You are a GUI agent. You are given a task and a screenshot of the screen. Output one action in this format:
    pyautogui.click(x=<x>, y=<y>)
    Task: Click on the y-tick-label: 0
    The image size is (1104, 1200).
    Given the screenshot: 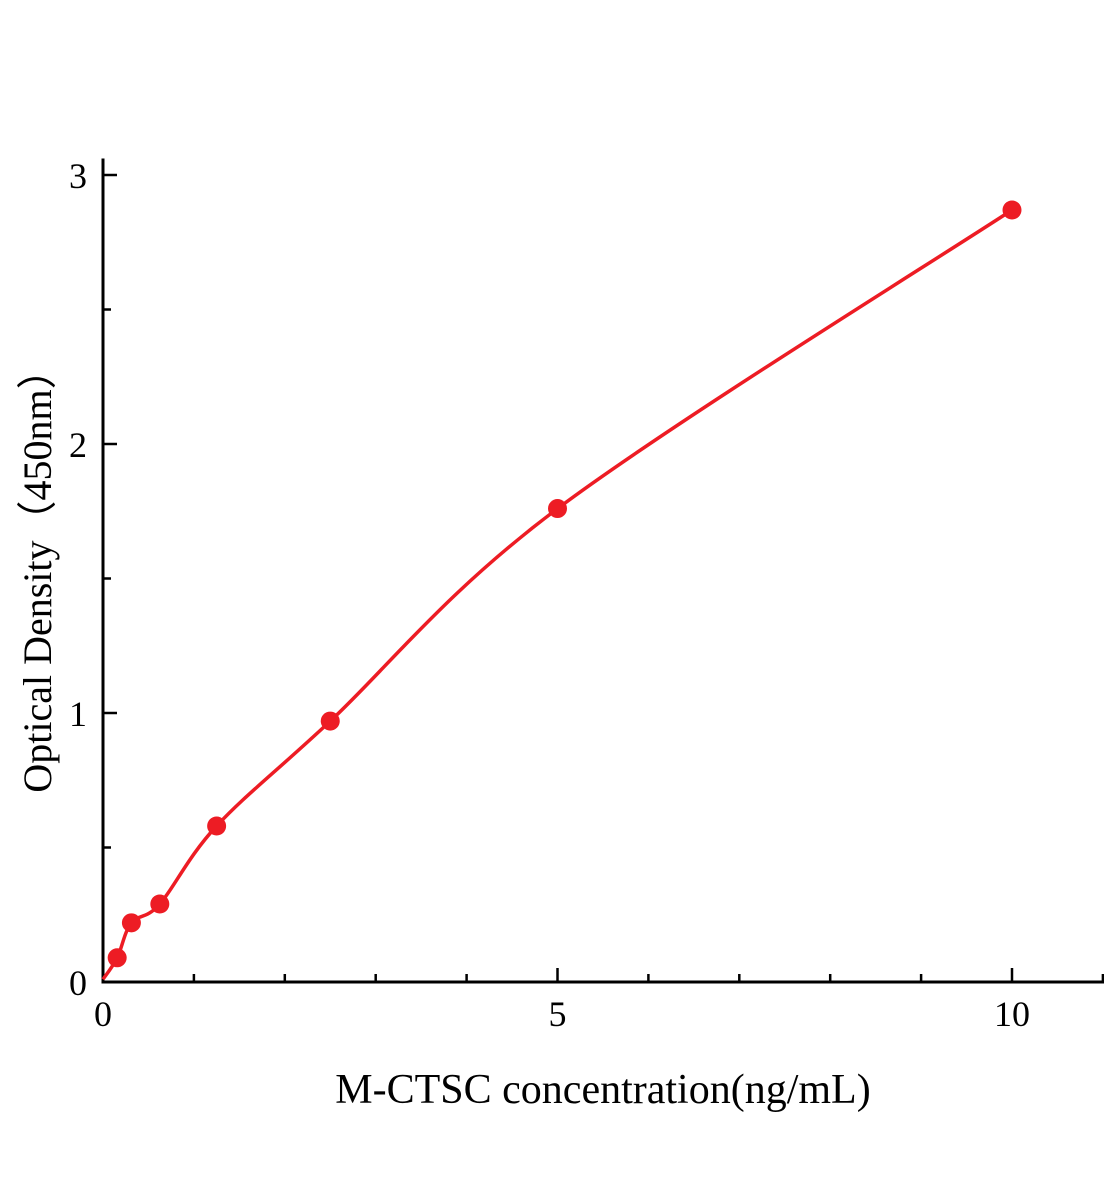 What is the action you would take?
    pyautogui.click(x=78, y=983)
    